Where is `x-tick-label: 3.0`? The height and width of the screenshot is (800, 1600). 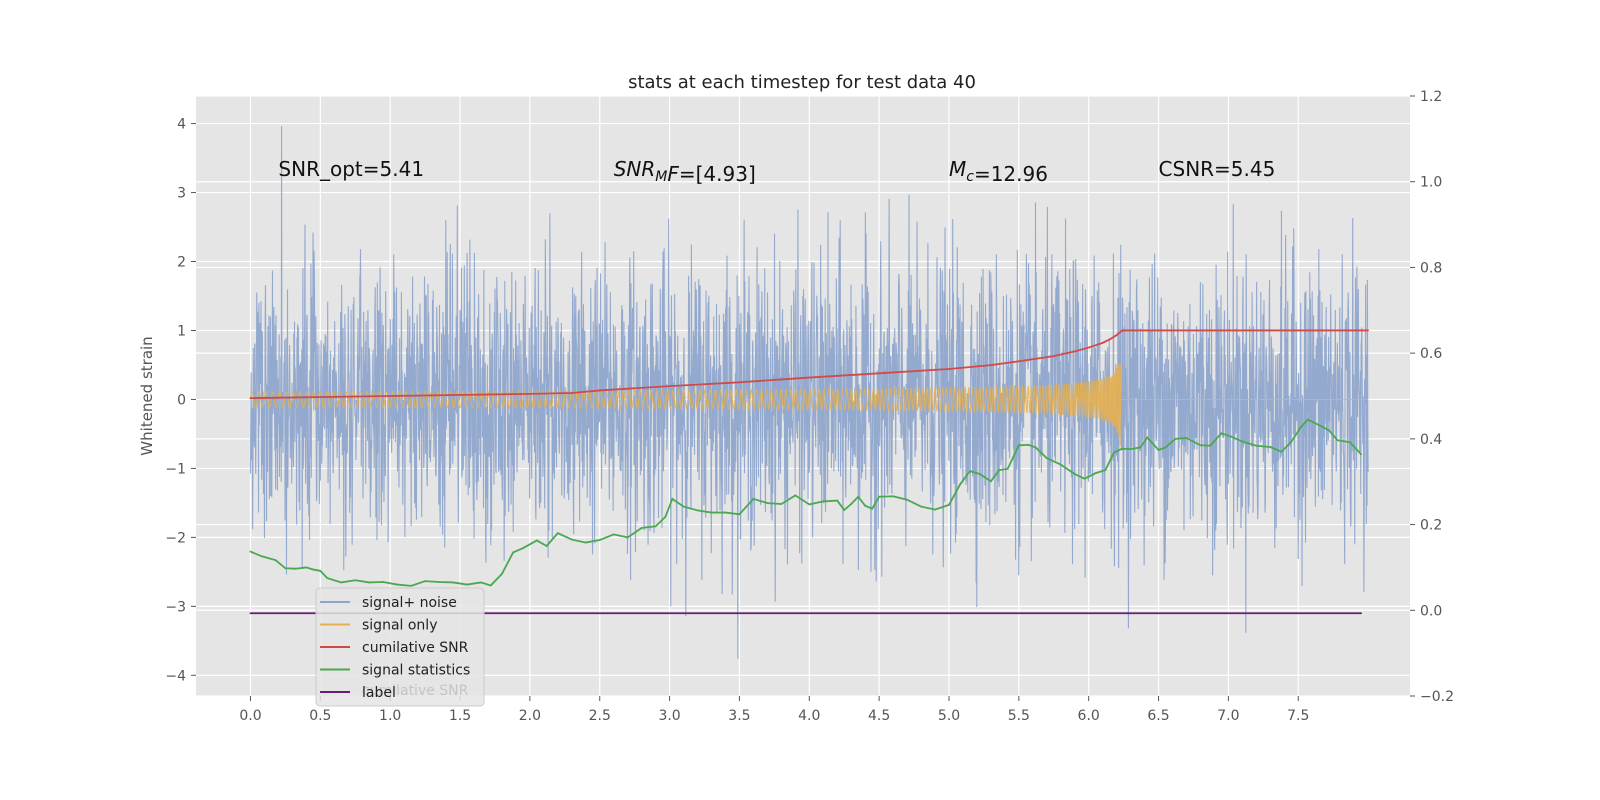
x-tick-label: 3.0 is located at coordinates (669, 716).